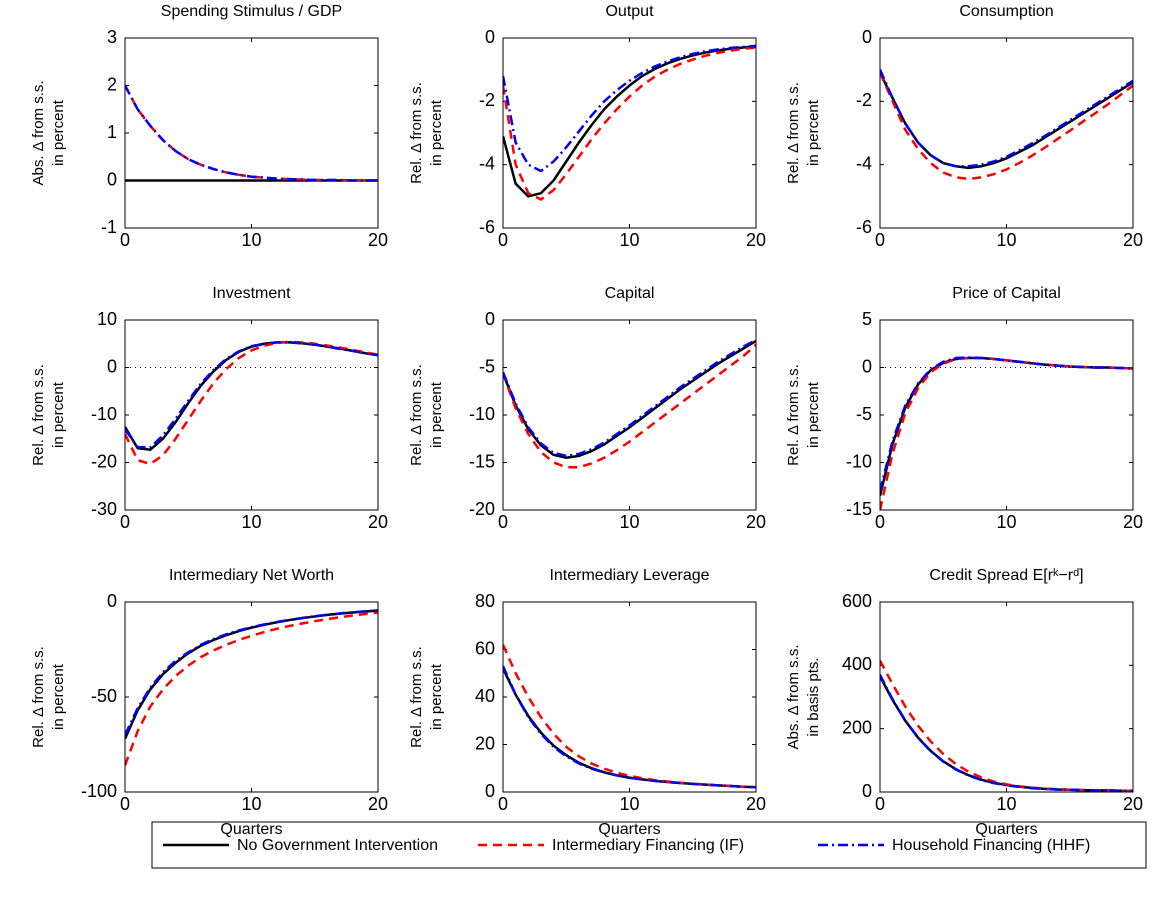 Image resolution: width=1157 pixels, height=897 pixels. I want to click on subplot-title: Intermediary Net Worth, so click(251, 575).